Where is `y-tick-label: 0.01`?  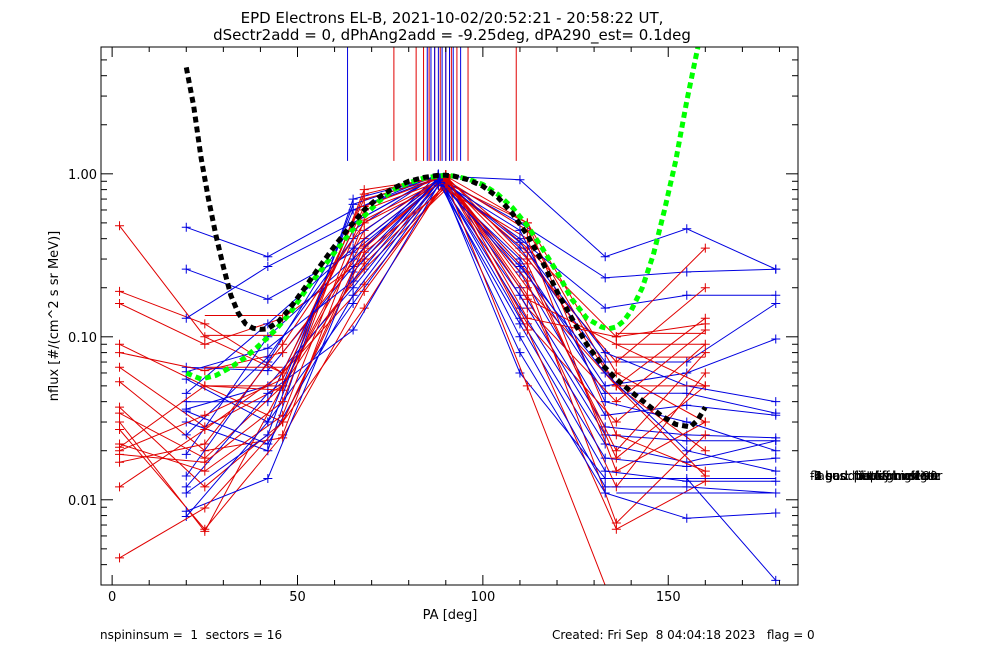 y-tick-label: 0.01 is located at coordinates (82, 501).